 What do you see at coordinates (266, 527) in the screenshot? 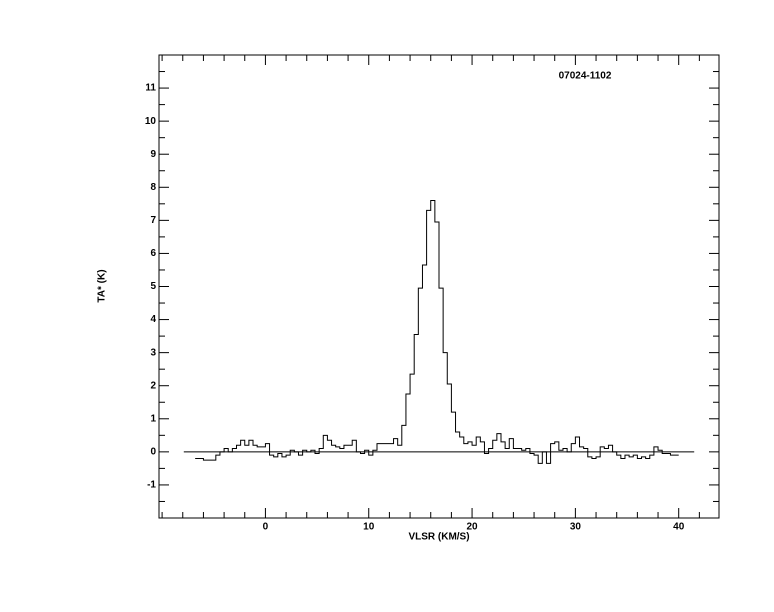
I see `x-tick-label: 0` at bounding box center [266, 527].